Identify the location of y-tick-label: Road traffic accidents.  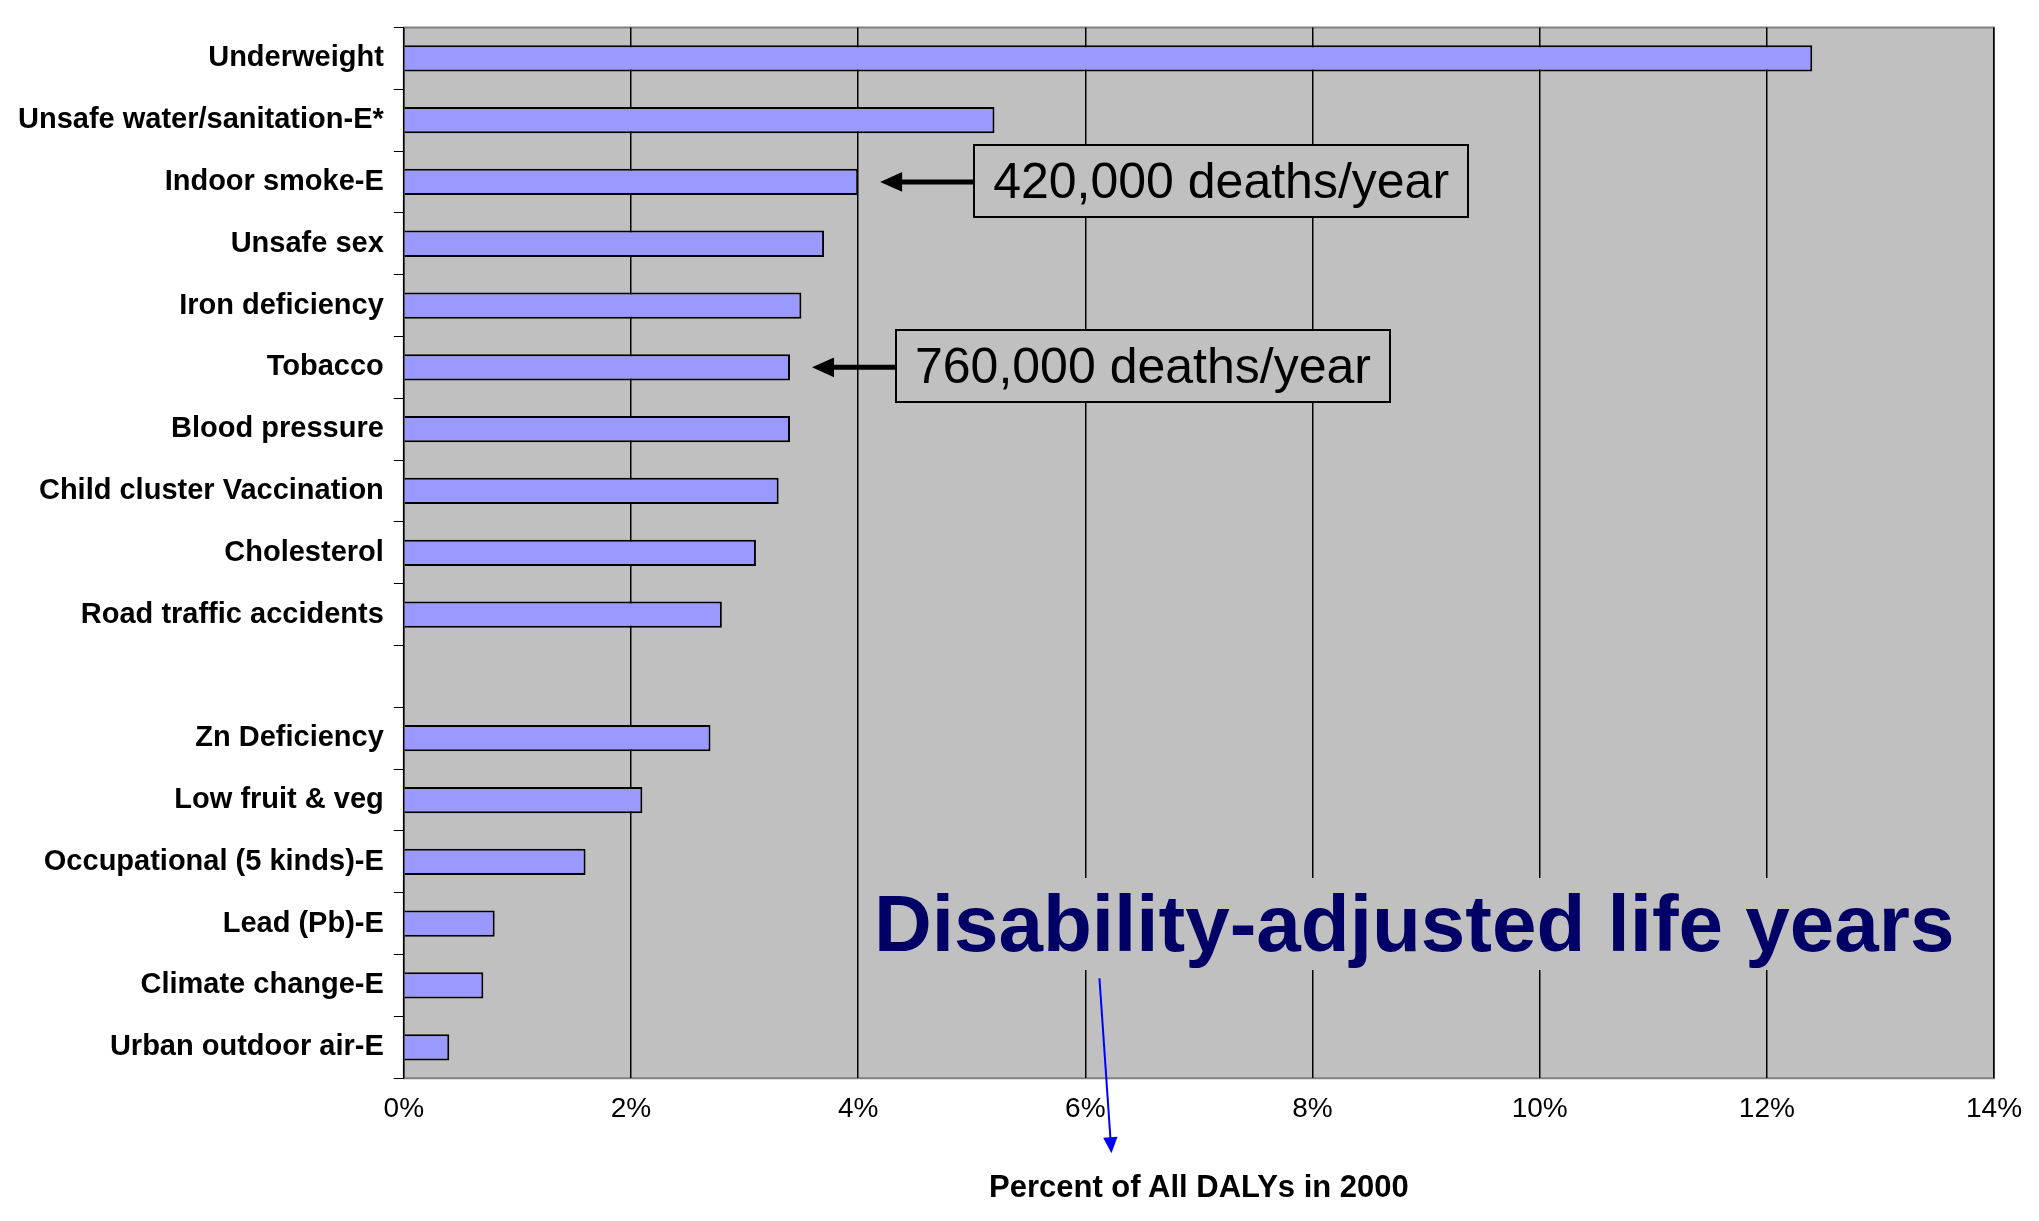
(232, 612).